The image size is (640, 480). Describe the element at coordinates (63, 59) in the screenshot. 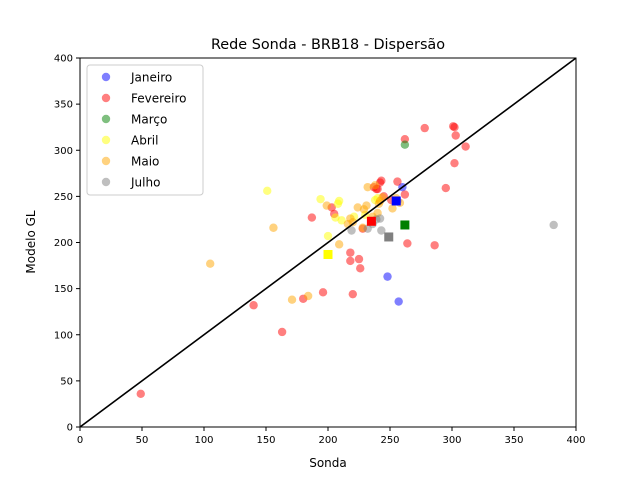

I see `y-tick-label-8: 400` at that location.